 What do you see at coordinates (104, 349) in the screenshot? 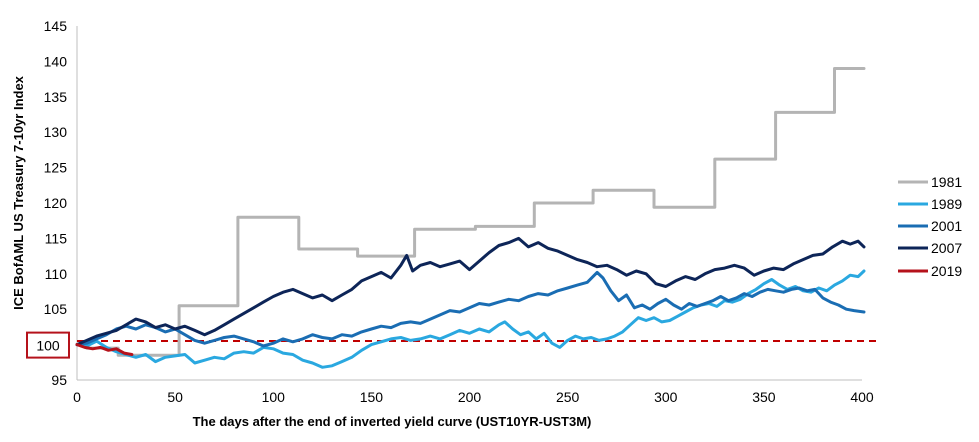
I see `series-line-2019` at bounding box center [104, 349].